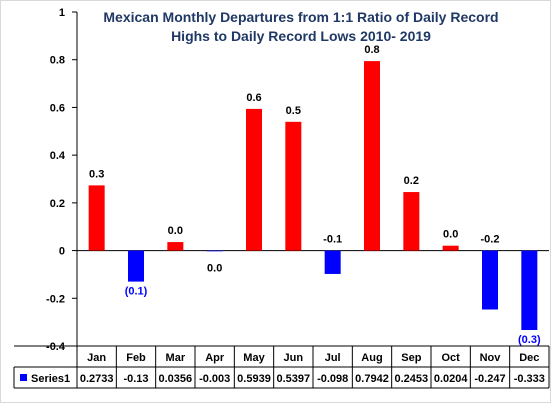 The height and width of the screenshot is (404, 551). Describe the element at coordinates (57, 204) in the screenshot. I see `y-tick-label: 0.2` at that location.